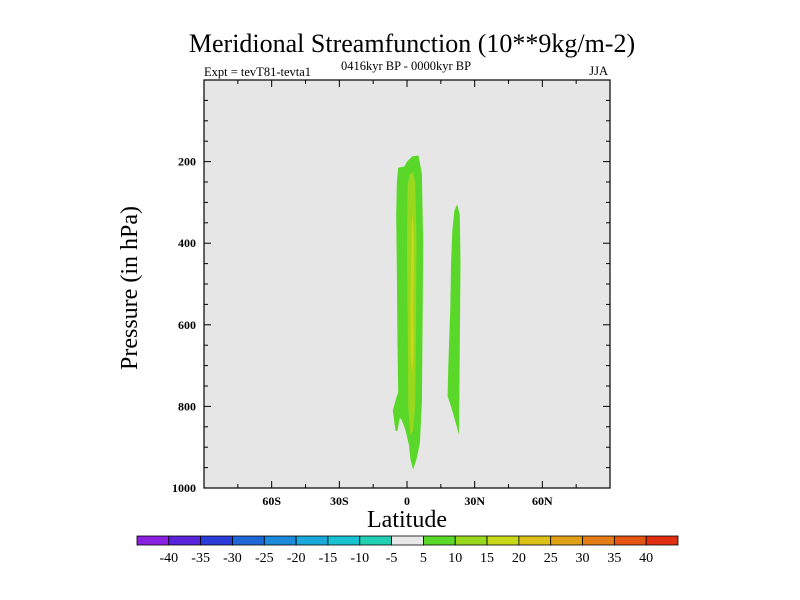 This screenshot has width=800, height=600. Describe the element at coordinates (583, 558) in the screenshot. I see `colorbar-label: 30` at that location.